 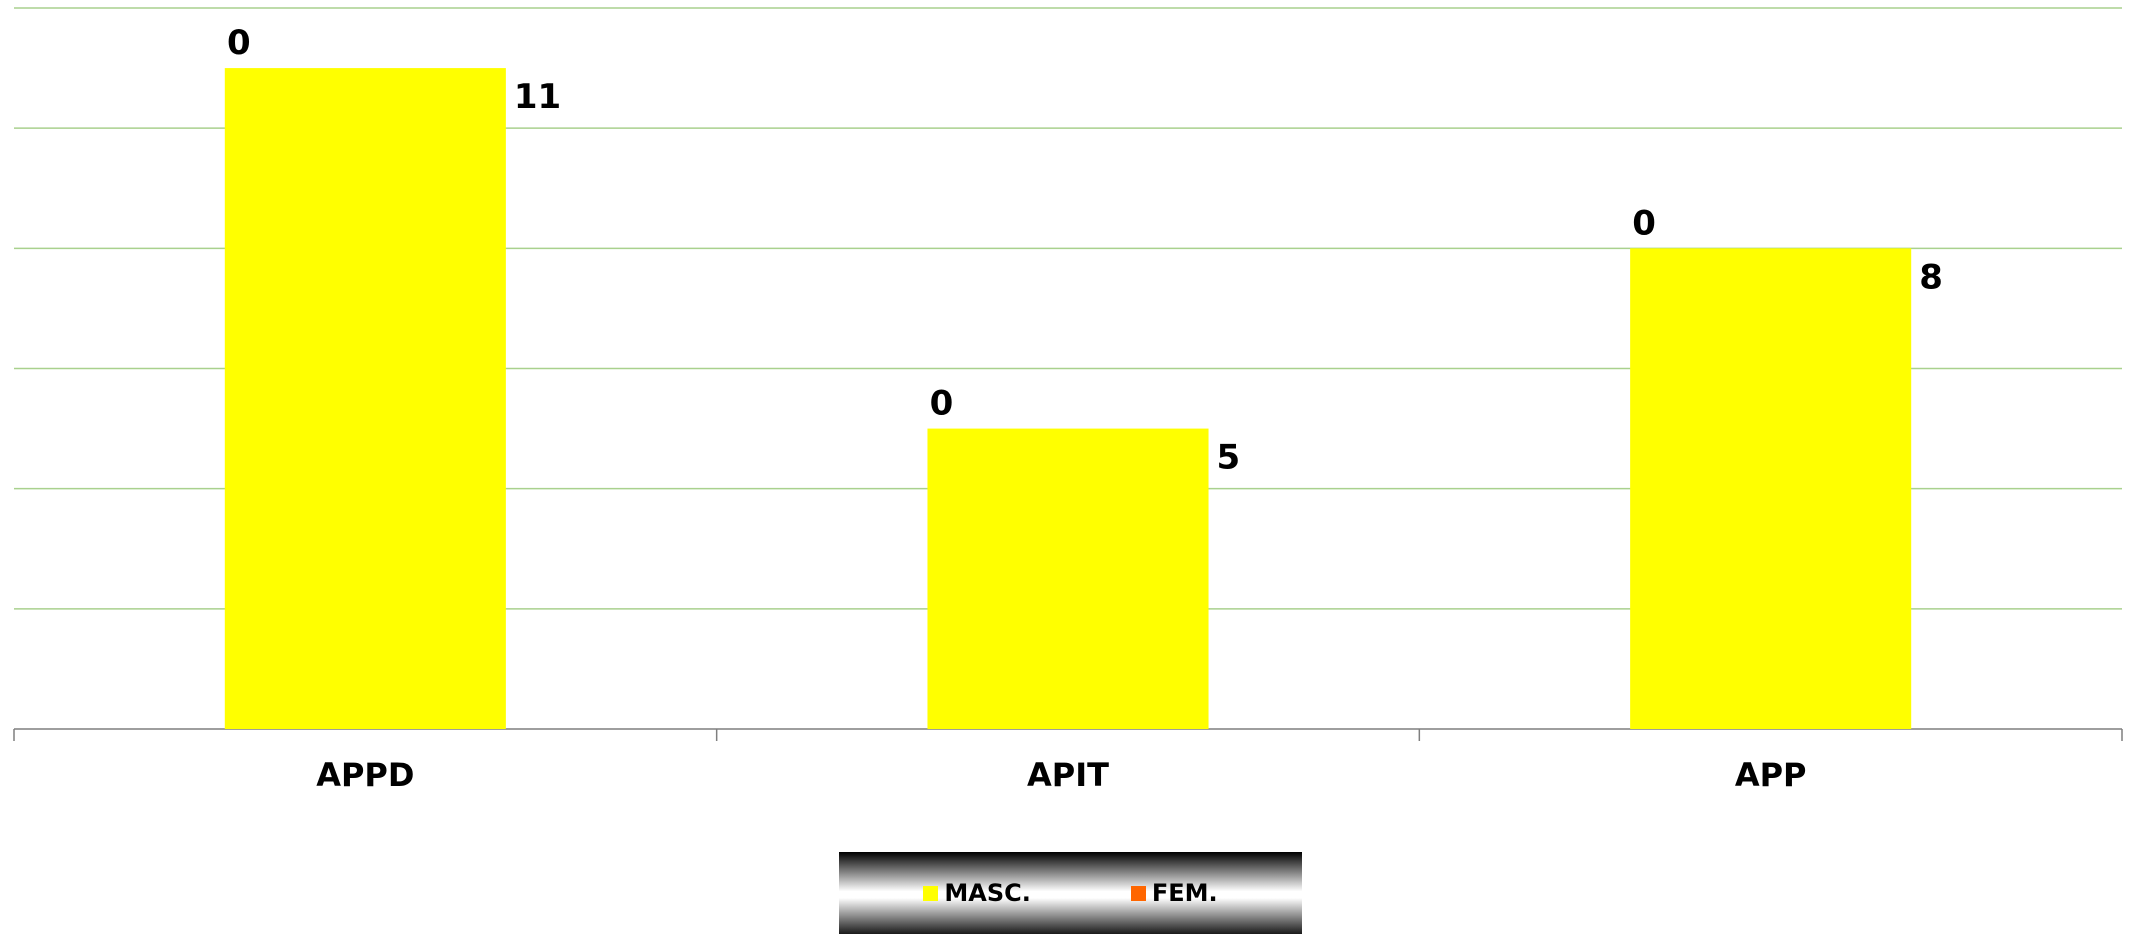 I want to click on legend-item-masc: MASC., so click(x=977, y=893).